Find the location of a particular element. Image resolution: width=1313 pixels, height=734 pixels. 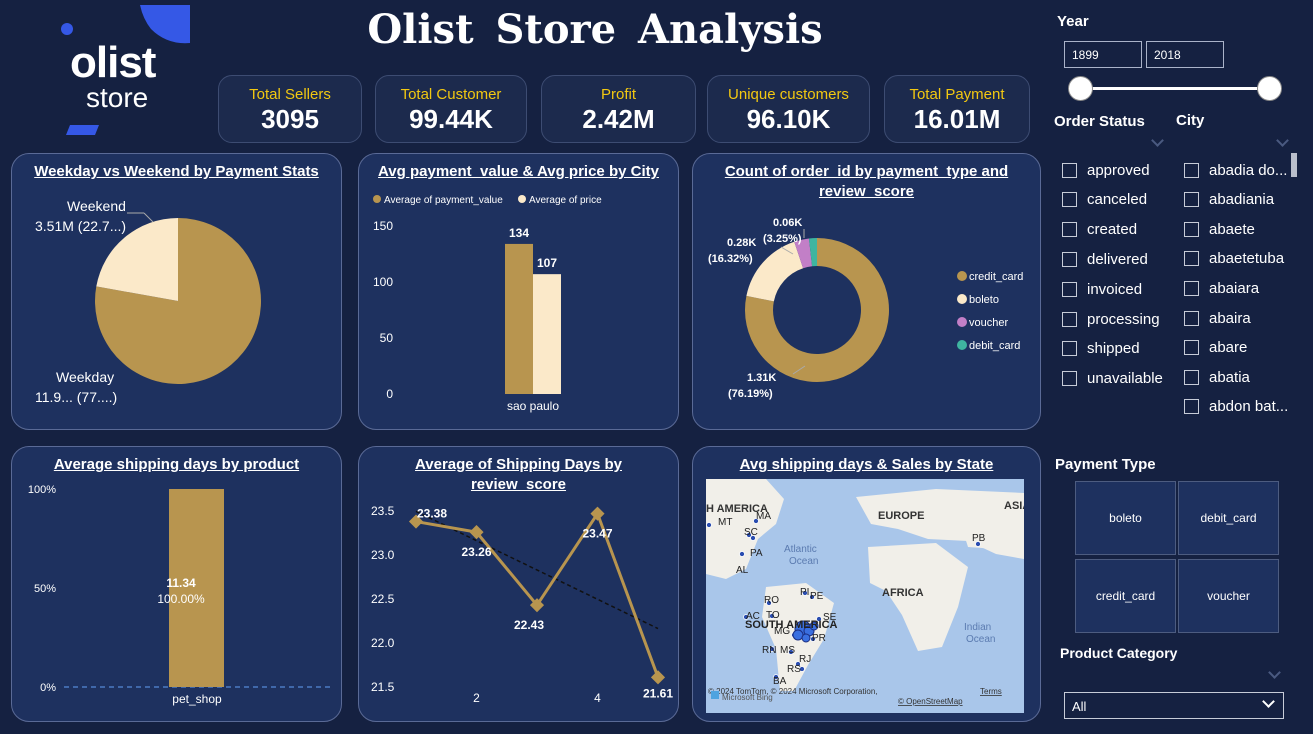

year-from-input: 1899 is located at coordinates (1103, 54).